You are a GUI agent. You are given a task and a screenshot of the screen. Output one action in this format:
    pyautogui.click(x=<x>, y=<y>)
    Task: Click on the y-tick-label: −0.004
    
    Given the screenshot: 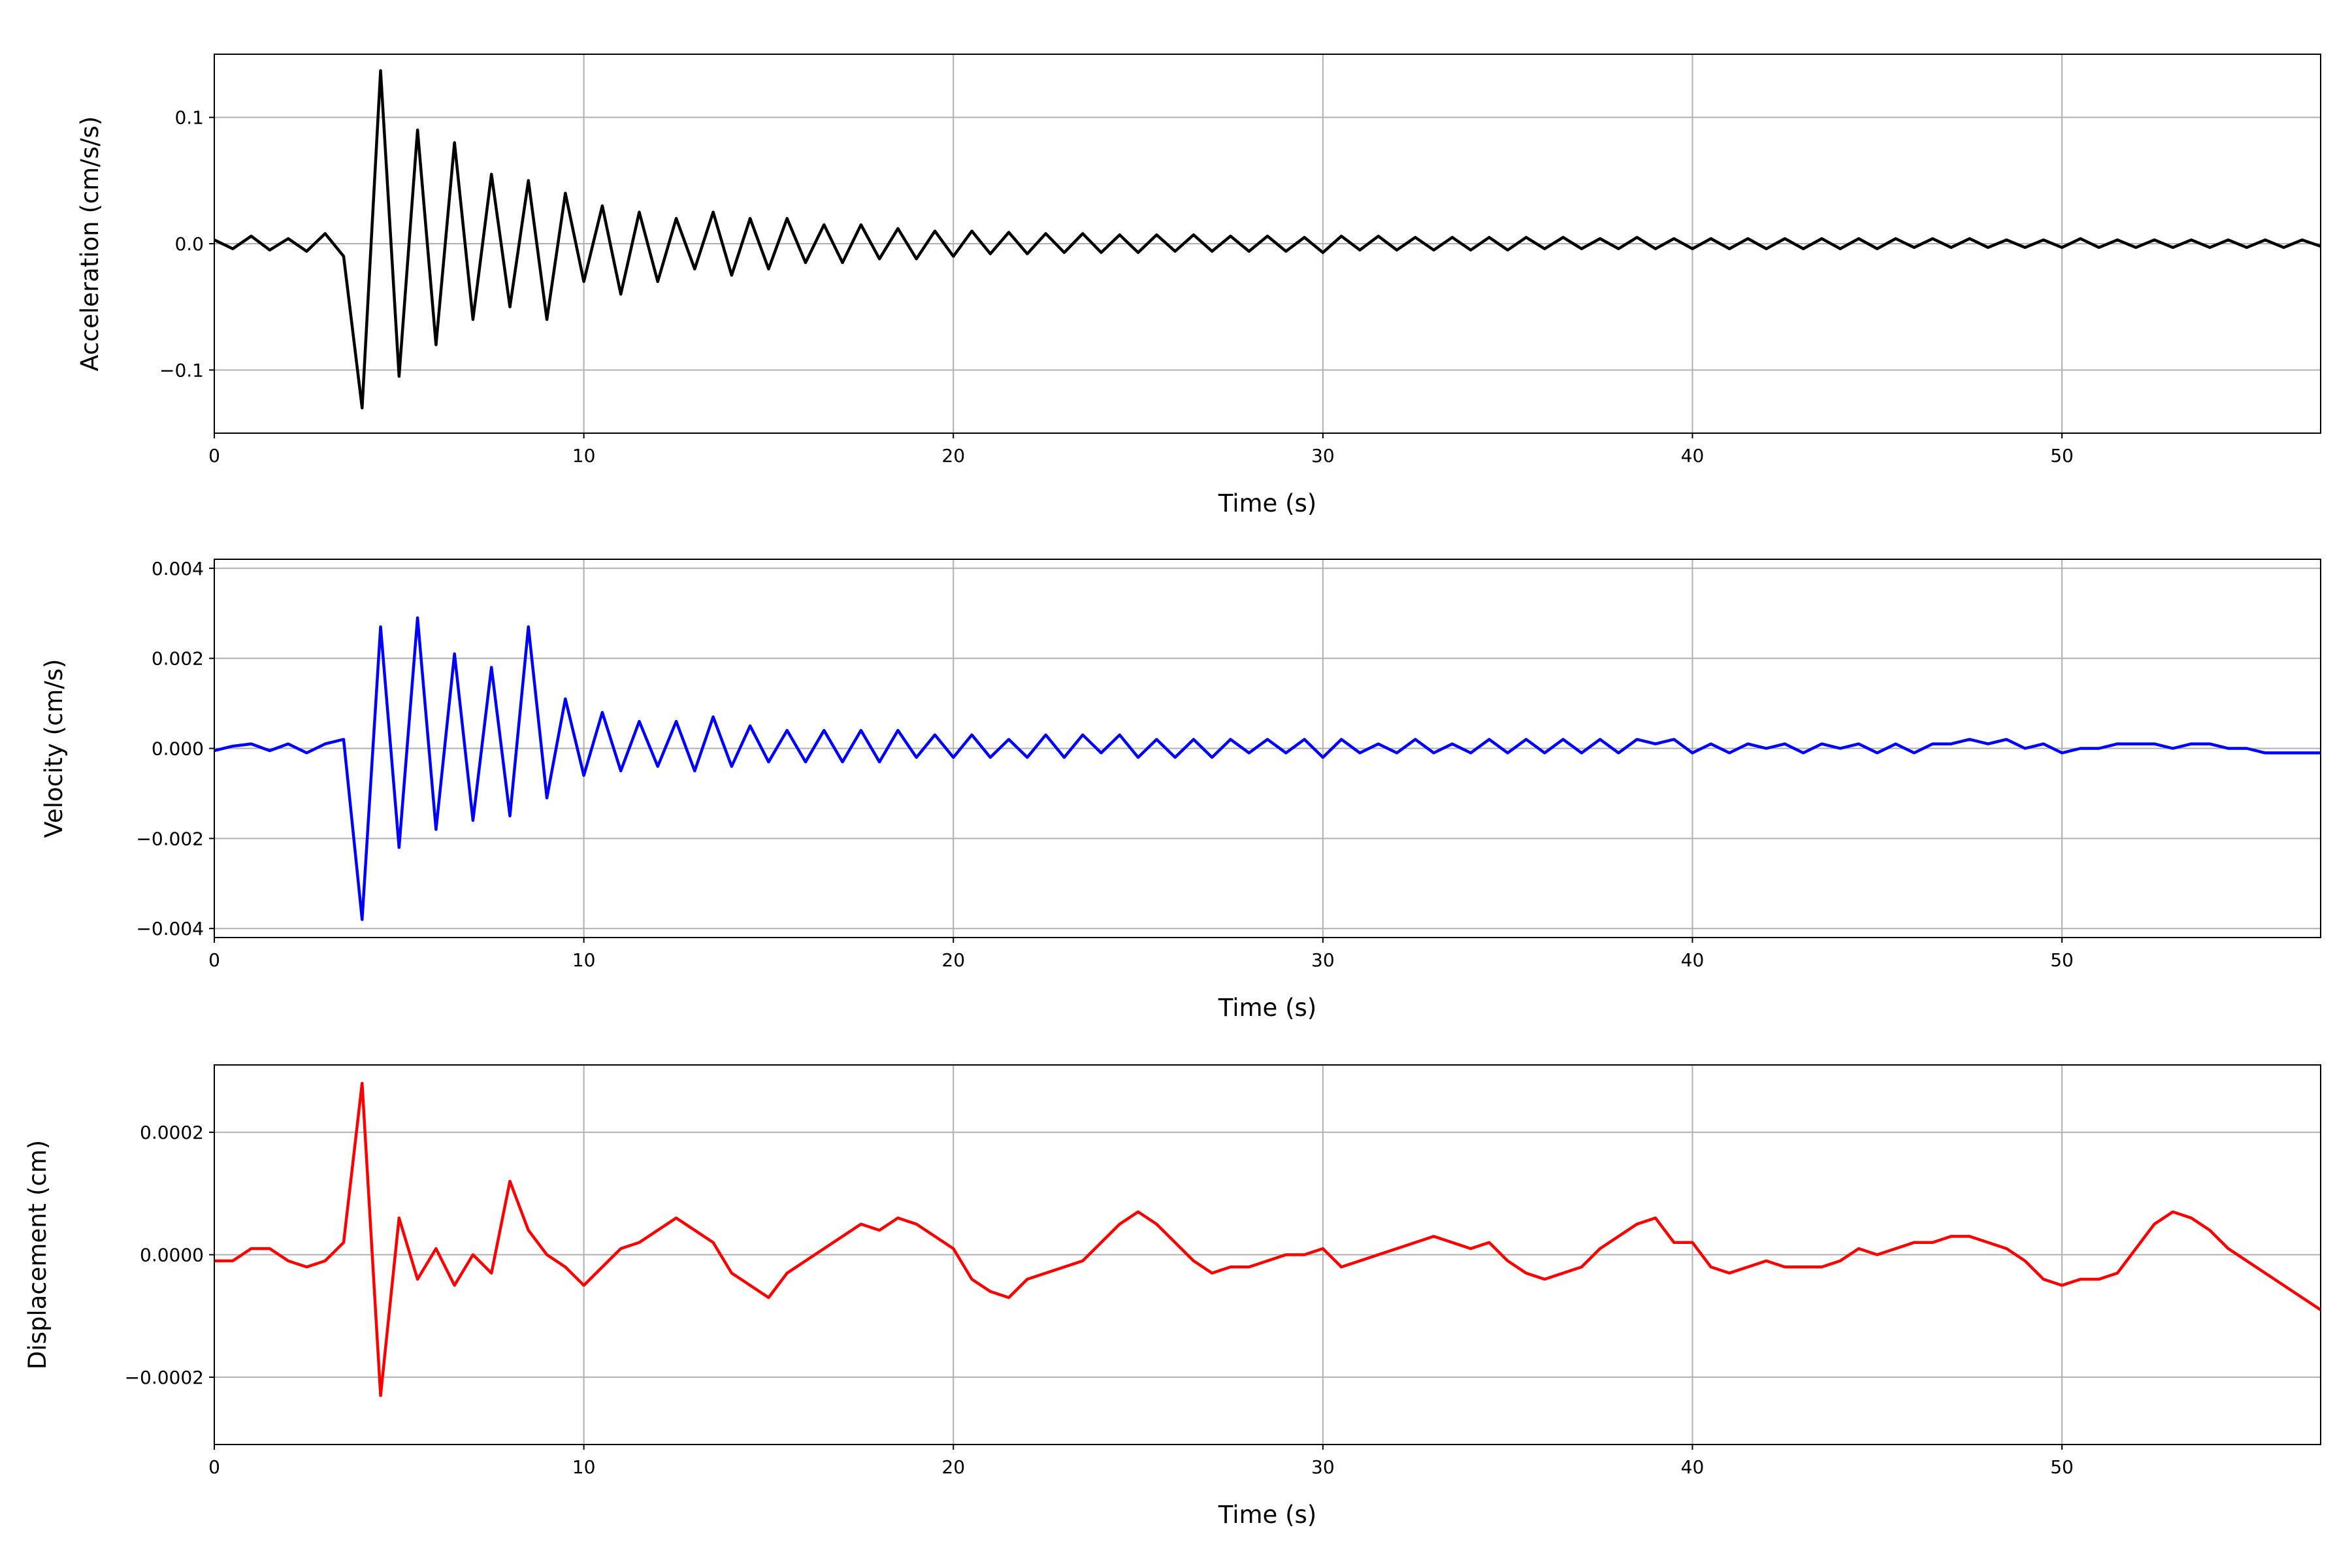 What is the action you would take?
    pyautogui.click(x=170, y=928)
    